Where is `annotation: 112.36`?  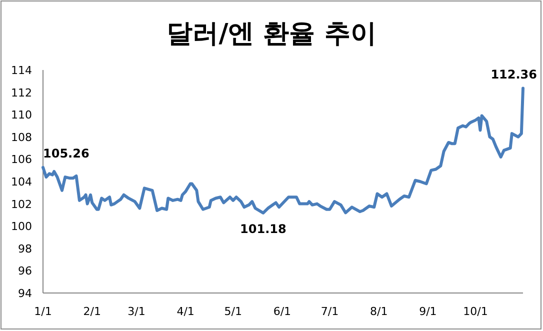
annotation: 112.36 is located at coordinates (513, 74).